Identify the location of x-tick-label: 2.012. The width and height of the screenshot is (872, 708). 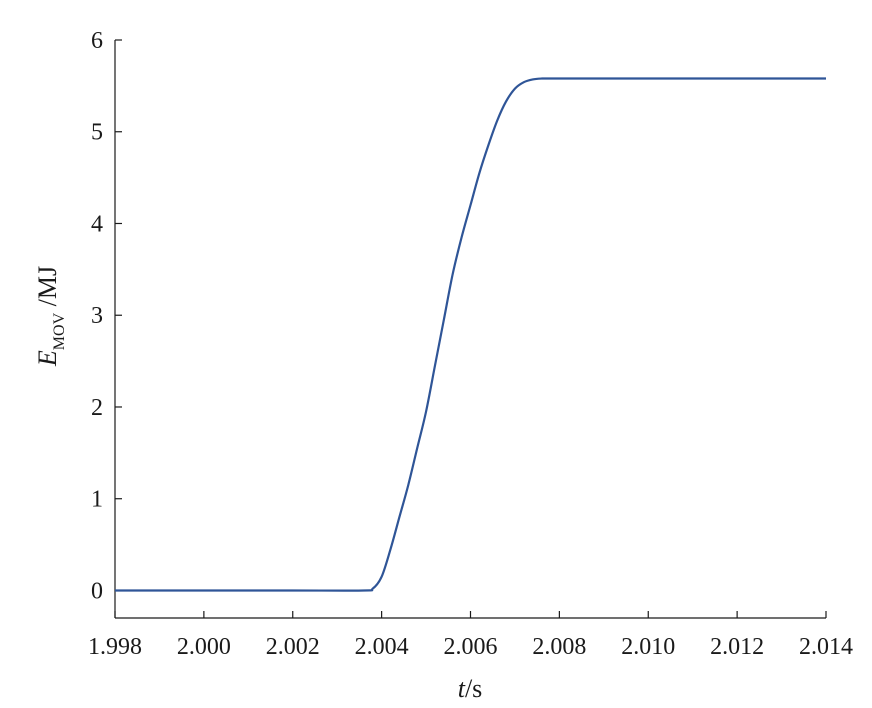
(737, 647).